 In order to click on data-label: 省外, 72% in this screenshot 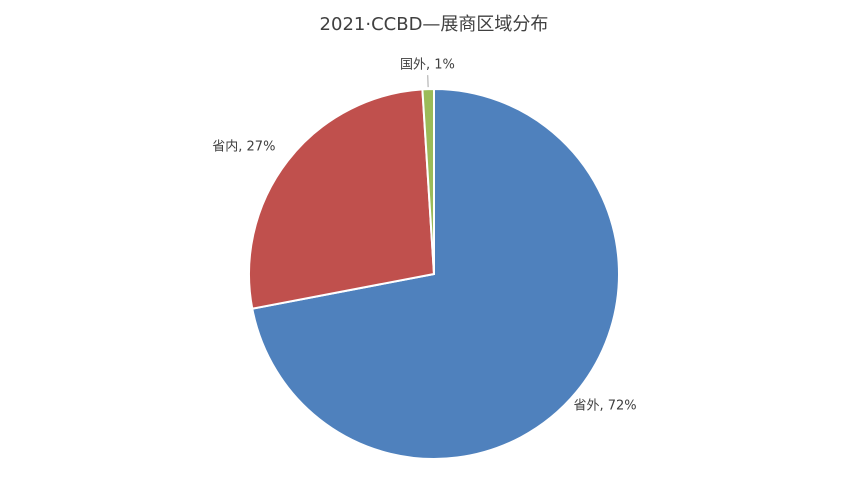, I will do `click(604, 405)`.